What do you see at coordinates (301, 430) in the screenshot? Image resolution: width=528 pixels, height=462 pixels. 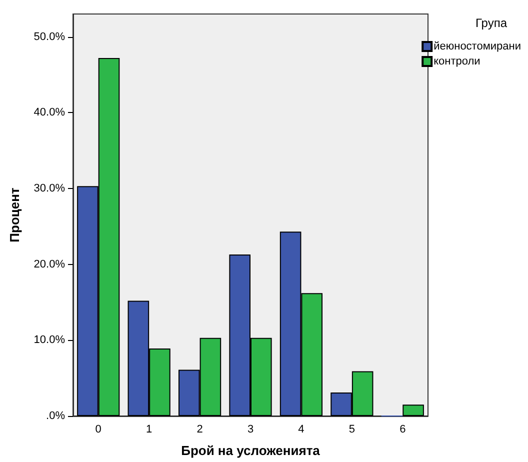 I see `x-tick-label: 4` at bounding box center [301, 430].